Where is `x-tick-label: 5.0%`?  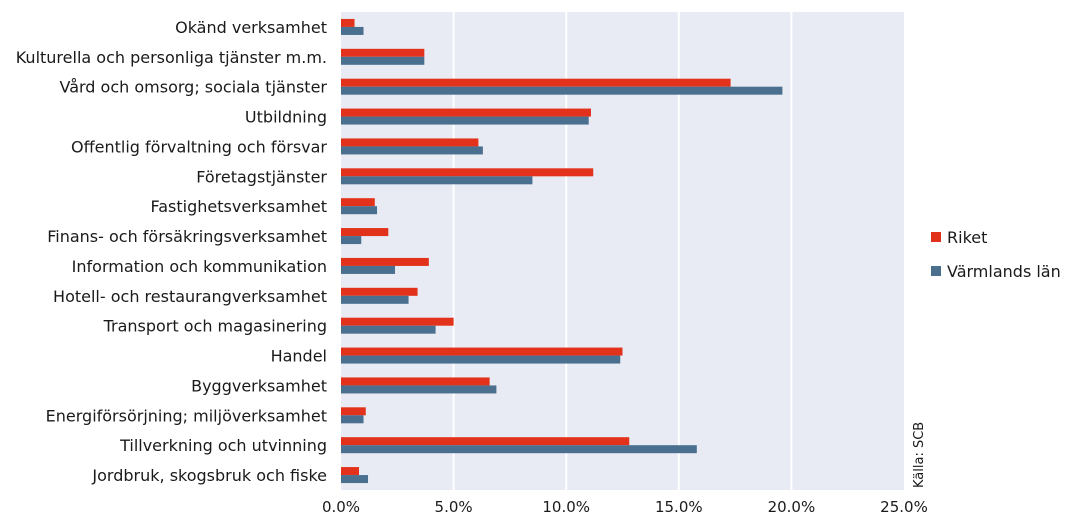
x-tick-label: 5.0% is located at coordinates (454, 507).